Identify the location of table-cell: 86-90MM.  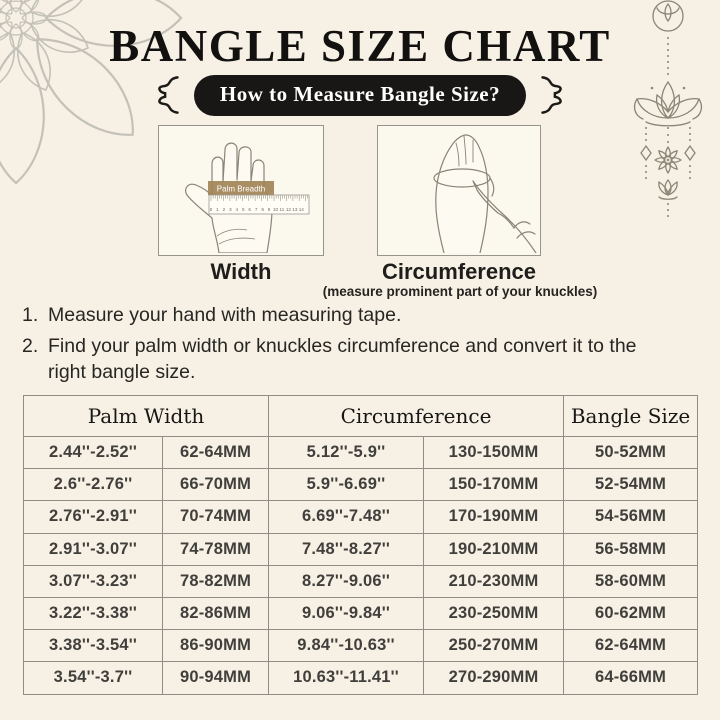
(215, 646).